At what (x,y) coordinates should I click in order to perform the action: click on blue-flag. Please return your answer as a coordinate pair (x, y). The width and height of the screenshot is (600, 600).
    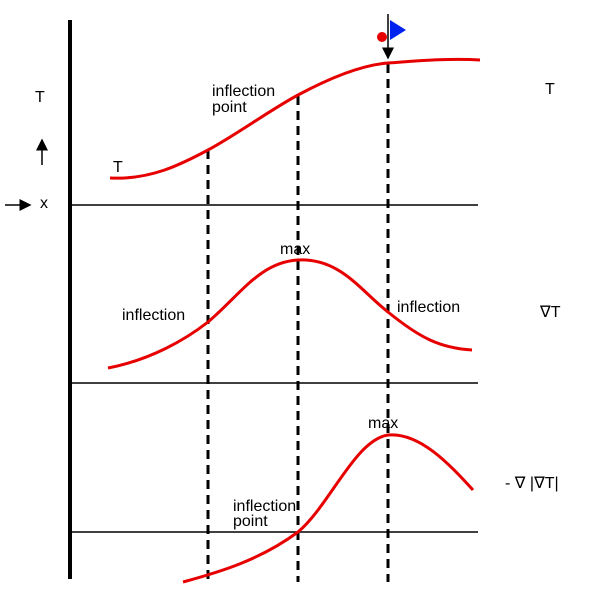
    Looking at the image, I should click on (398, 30).